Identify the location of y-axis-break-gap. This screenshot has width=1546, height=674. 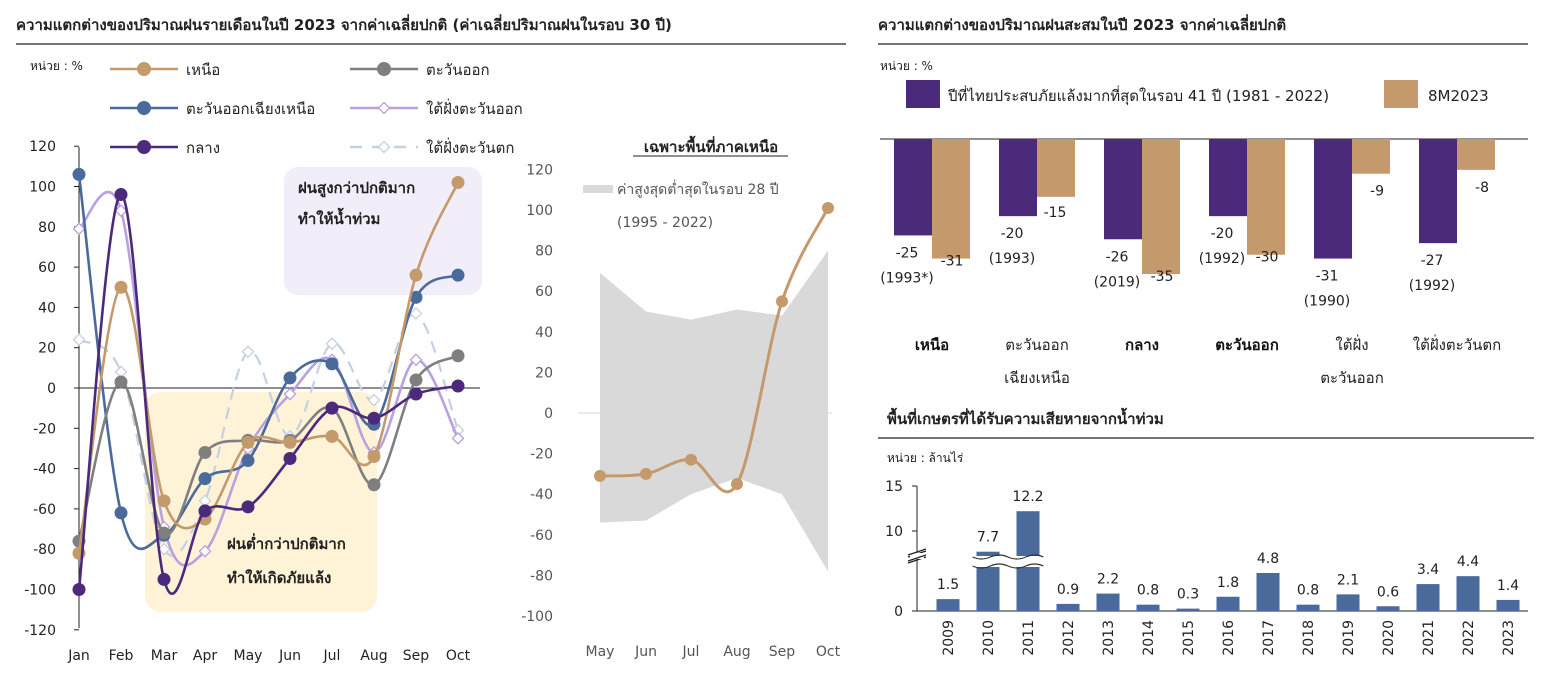
(917, 556).